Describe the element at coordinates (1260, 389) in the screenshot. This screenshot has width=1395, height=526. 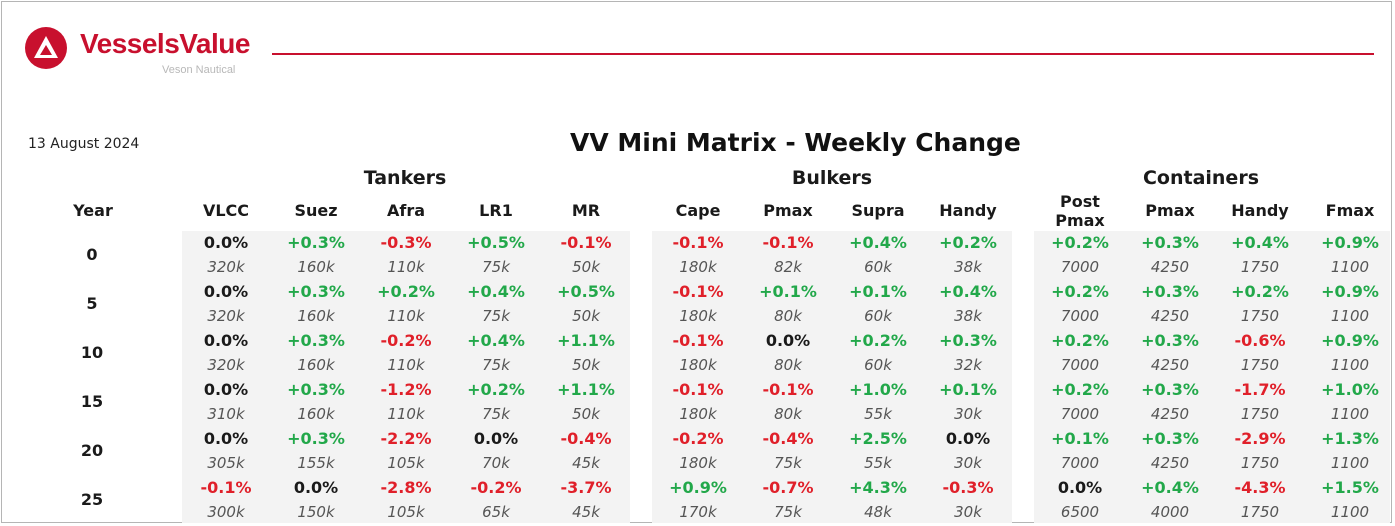
I see `weekly-change-cell: -1.7%` at that location.